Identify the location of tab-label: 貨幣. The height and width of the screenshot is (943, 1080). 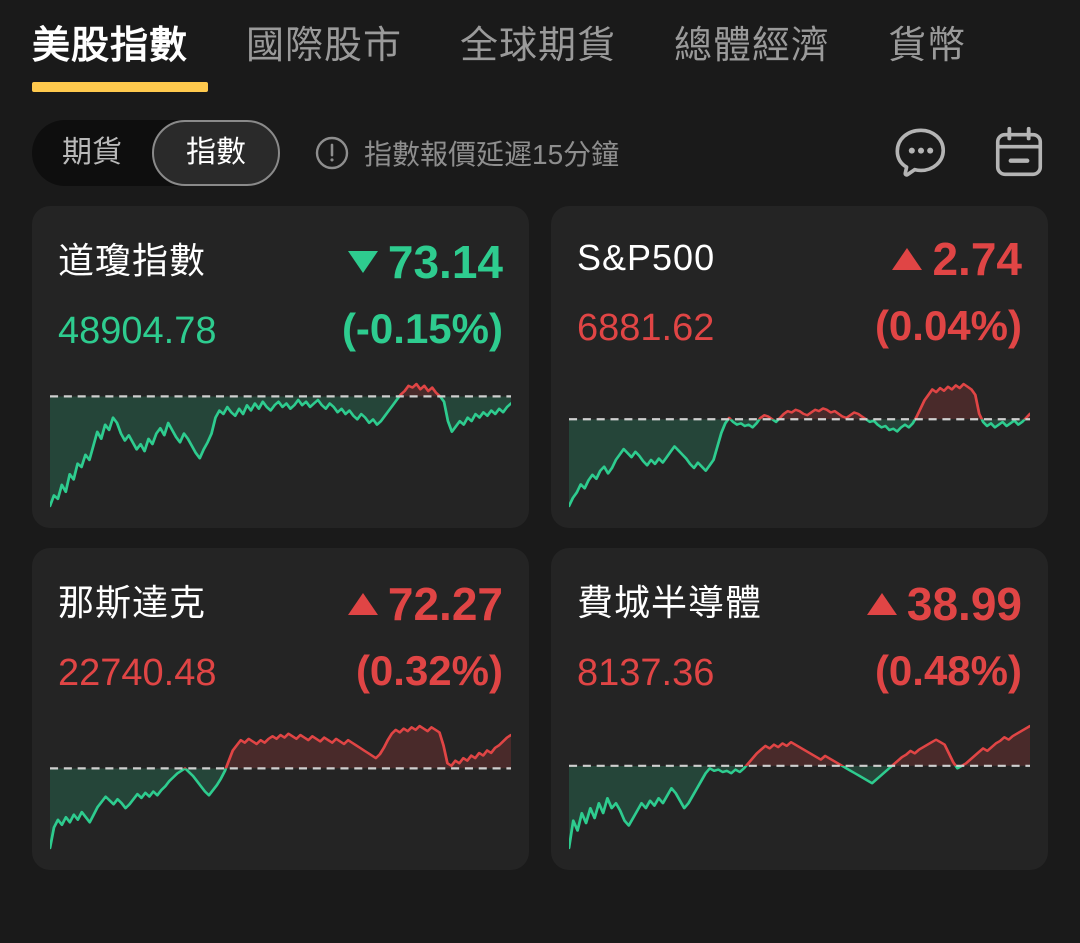
(927, 46).